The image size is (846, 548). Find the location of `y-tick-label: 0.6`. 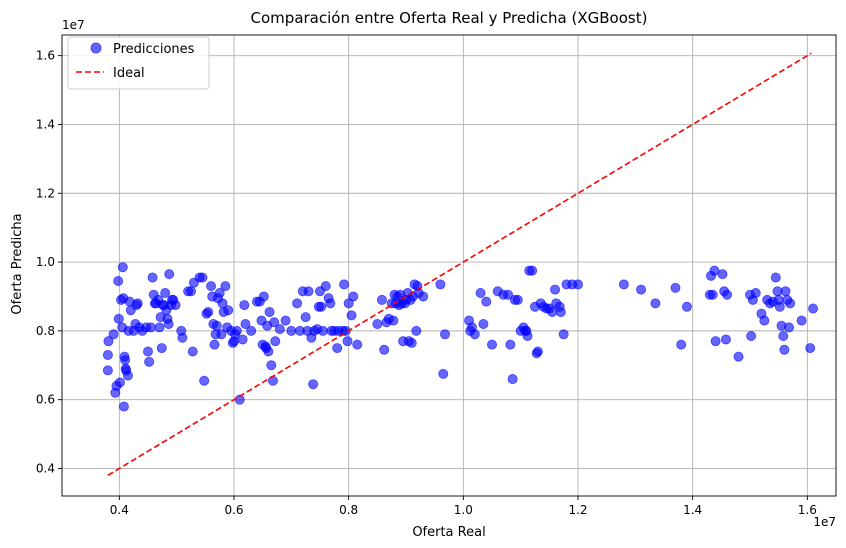

y-tick-label: 0.6 is located at coordinates (45, 400).